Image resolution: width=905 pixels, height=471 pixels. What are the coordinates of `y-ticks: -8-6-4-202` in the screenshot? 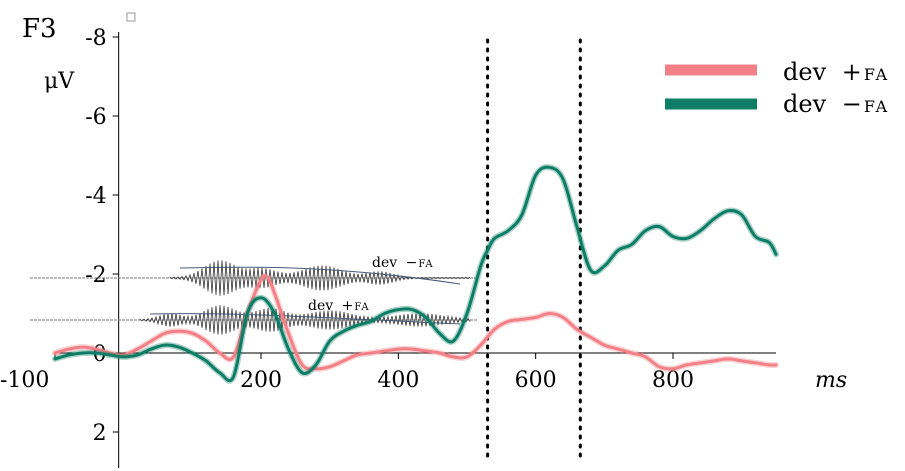 It's located at (102, 236).